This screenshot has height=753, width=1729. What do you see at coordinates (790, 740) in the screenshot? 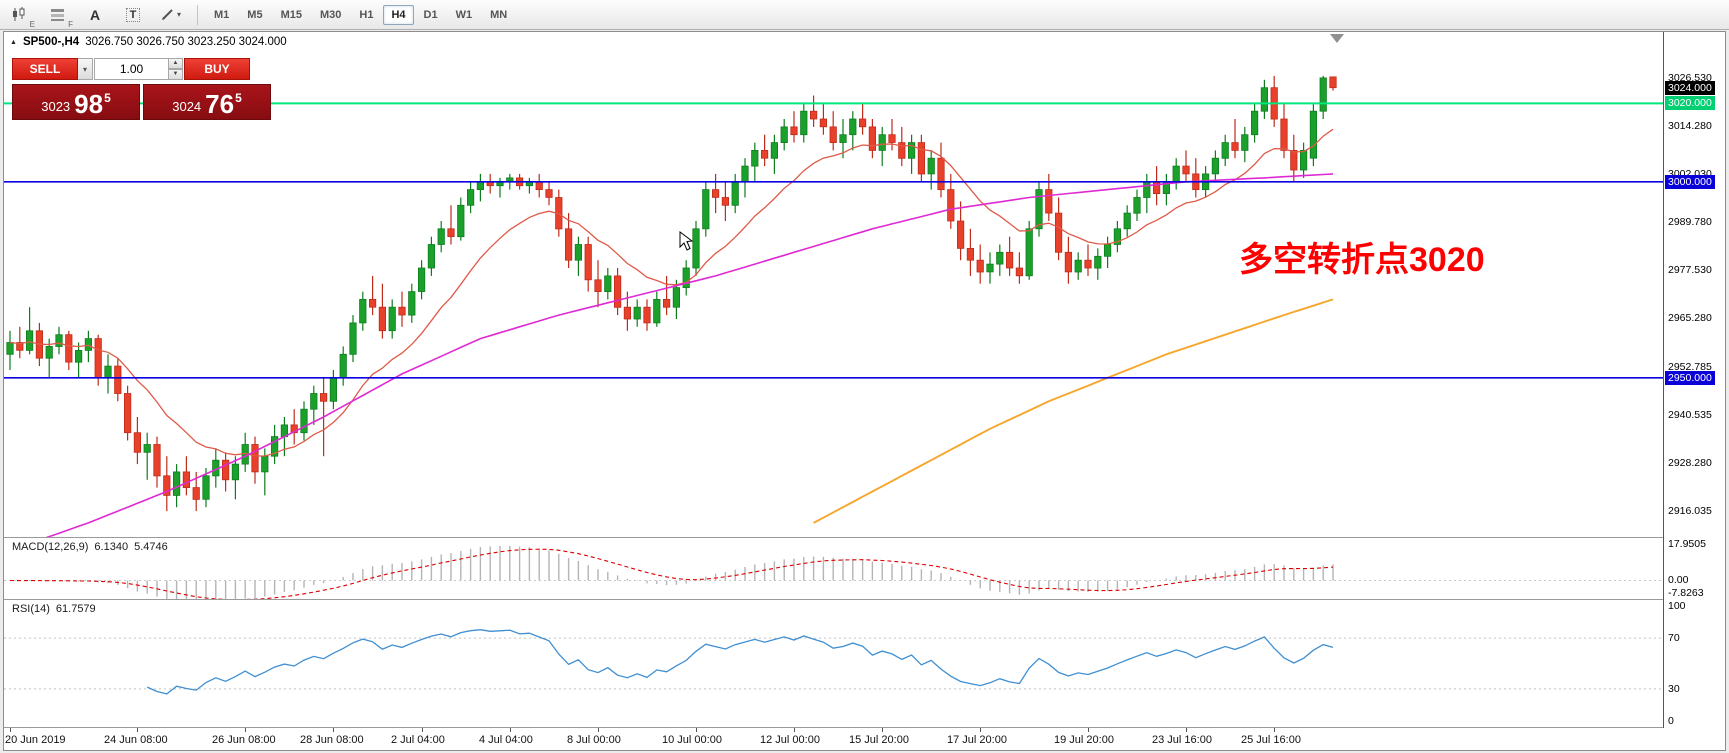
I see `time-axis-label: 12 Jul 00:00` at bounding box center [790, 740].